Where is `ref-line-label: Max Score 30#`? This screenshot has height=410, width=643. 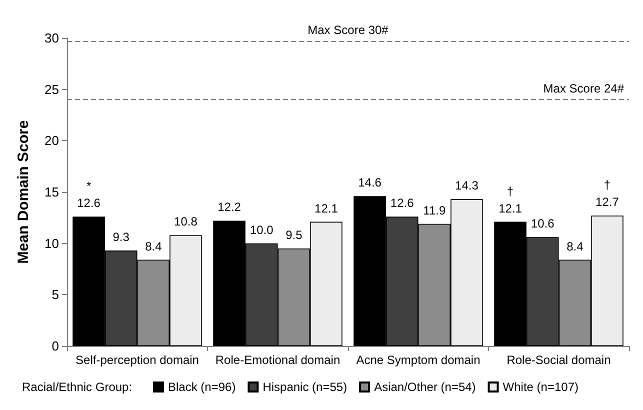
ref-line-label: Max Score 30# is located at coordinates (348, 30).